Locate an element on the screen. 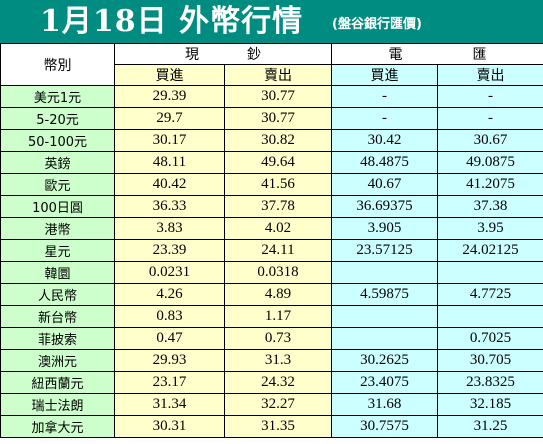 The height and width of the screenshot is (444, 543). cash-sell-cell: 30.82 is located at coordinates (278, 140).